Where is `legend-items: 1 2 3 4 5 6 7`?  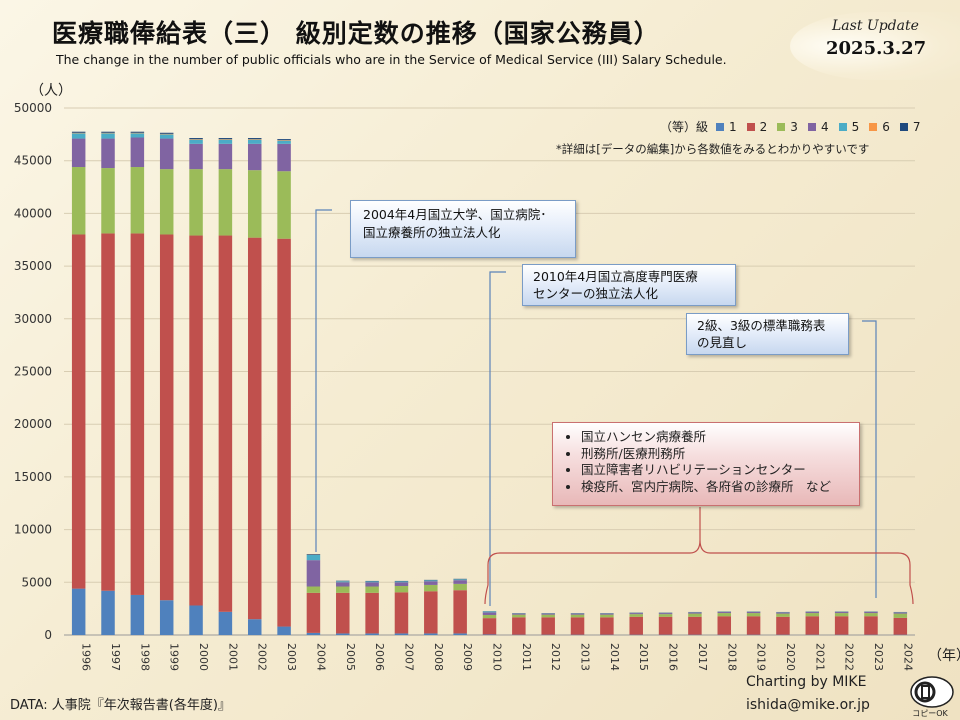
legend-items: 1 2 3 4 5 6 7 is located at coordinates (823, 127).